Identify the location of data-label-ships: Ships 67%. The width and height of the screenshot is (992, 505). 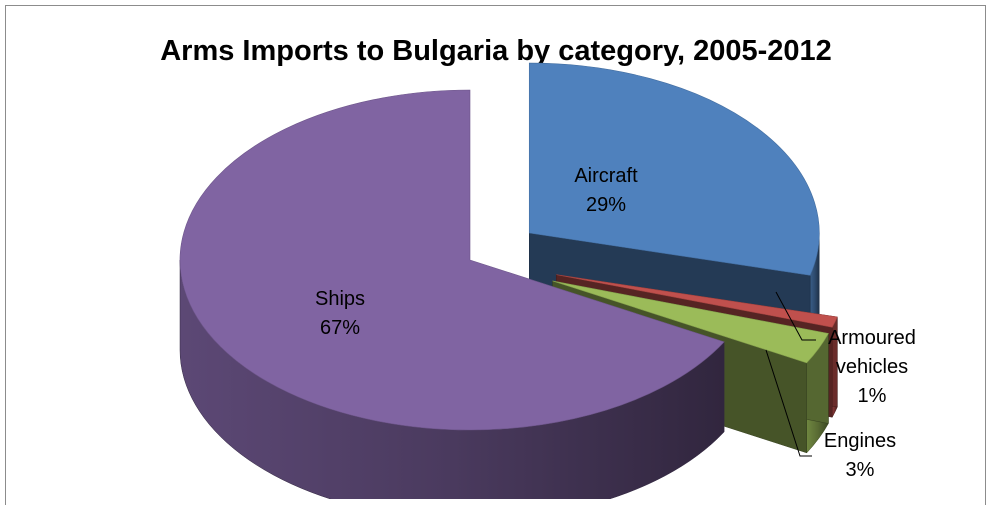
(340, 313).